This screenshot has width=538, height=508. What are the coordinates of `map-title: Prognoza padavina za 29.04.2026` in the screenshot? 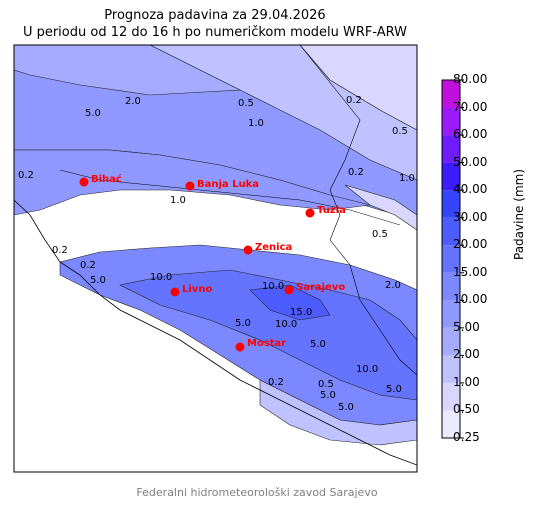 It's located at (215, 15).